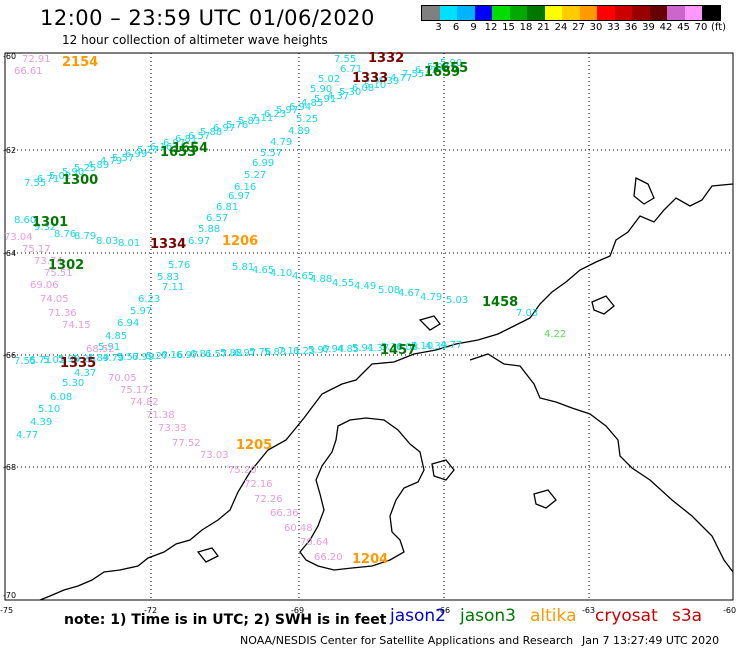  Describe the element at coordinates (263, 270) in the screenshot. I see `swh-value: 4.65` at that location.